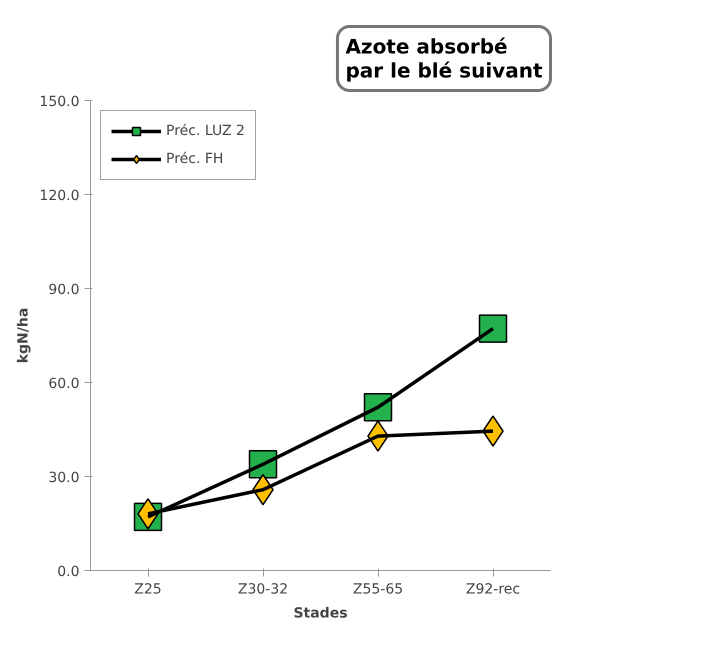  What do you see at coordinates (23, 336) in the screenshot?
I see `y-axis-title: kgN/ha` at bounding box center [23, 336].